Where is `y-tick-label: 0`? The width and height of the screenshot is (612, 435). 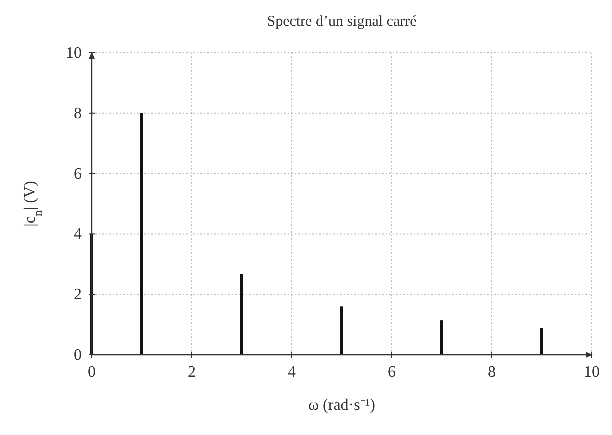
y-tick-label: 0 is located at coordinates (78, 355).